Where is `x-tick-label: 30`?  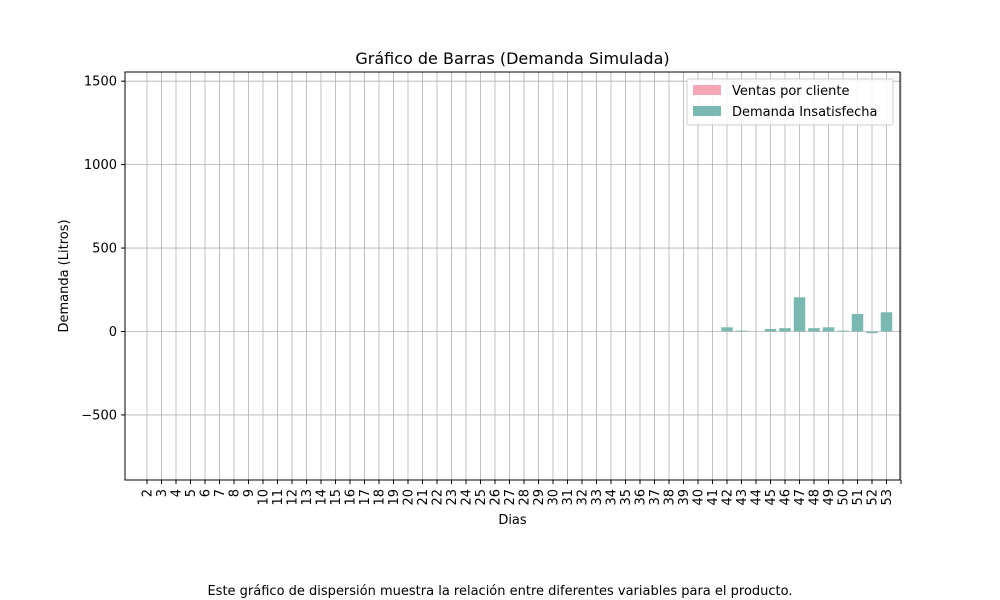
x-tick-label: 30 is located at coordinates (554, 497).